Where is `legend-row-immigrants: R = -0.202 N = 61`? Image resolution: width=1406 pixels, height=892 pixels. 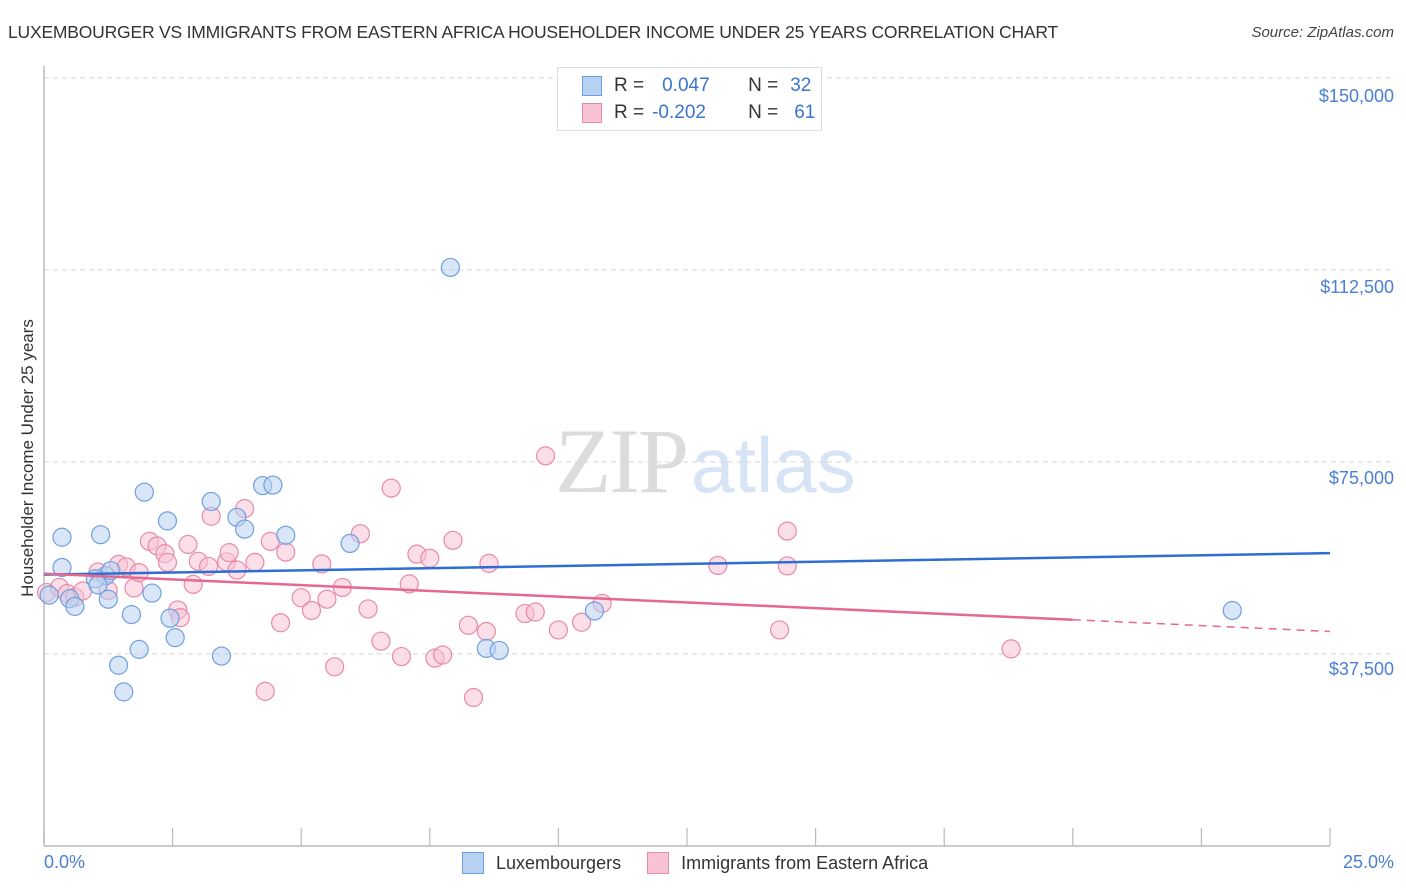 legend-row-immigrants: R = -0.202 N = 61 is located at coordinates (698, 113).